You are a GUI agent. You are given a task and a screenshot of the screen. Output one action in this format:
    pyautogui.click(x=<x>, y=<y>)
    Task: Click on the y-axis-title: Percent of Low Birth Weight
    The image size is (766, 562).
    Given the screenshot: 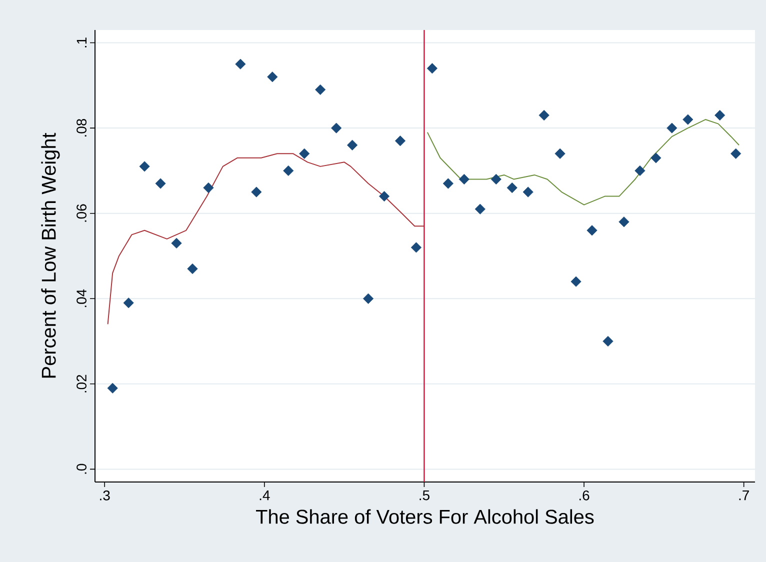 What is the action you would take?
    pyautogui.click(x=50, y=255)
    